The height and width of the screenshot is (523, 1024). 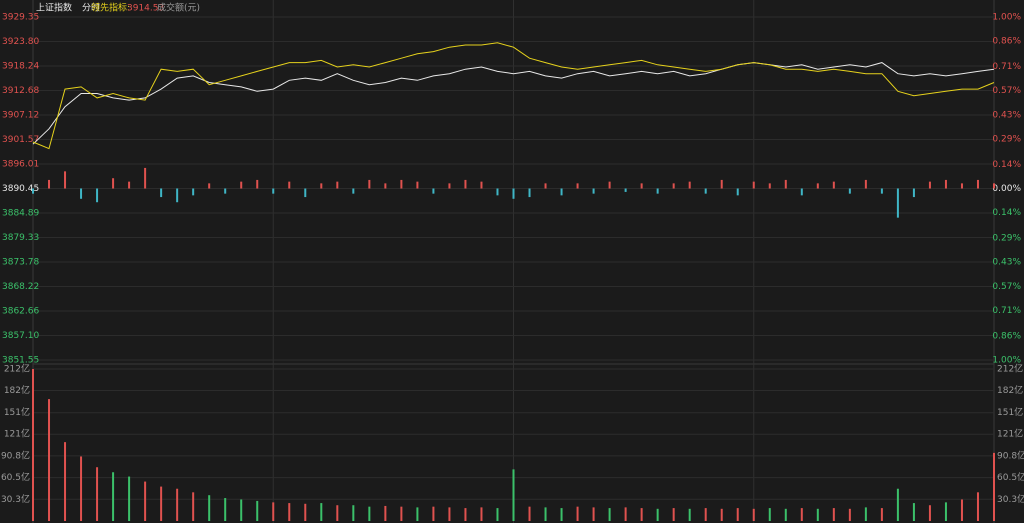 What do you see at coordinates (513, 103) in the screenshot?
I see `price-line` at bounding box center [513, 103].